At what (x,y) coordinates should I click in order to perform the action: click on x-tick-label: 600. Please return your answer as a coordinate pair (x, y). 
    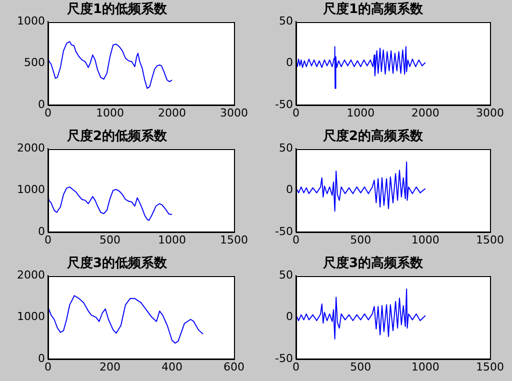
    Looking at the image, I should click on (234, 367).